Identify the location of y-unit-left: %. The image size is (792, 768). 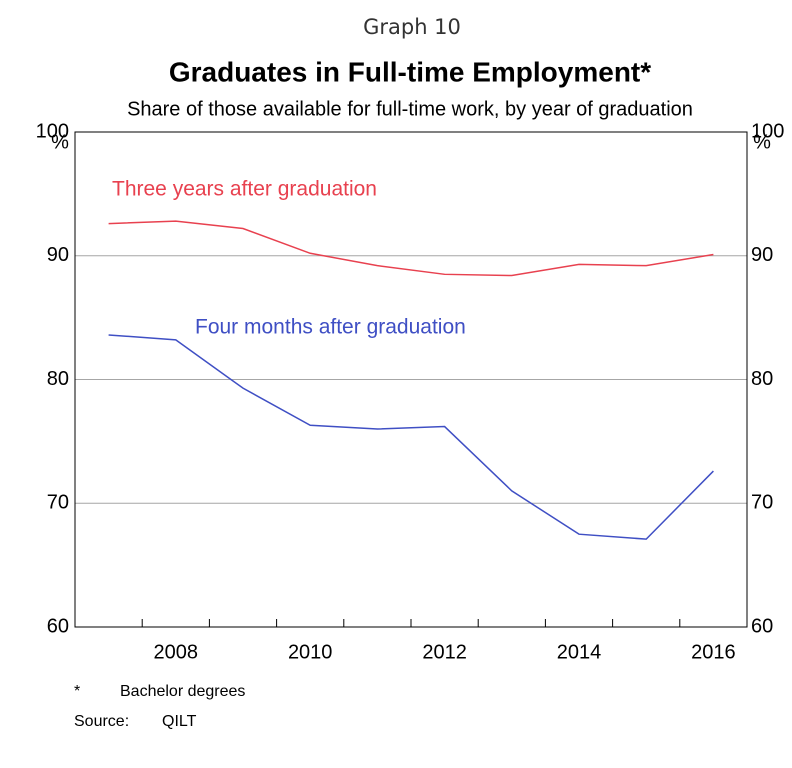
(60, 142).